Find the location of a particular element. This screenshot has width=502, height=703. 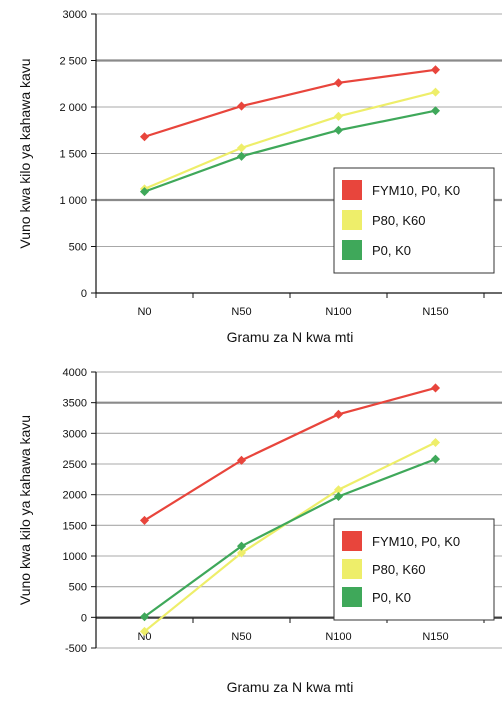

y-tick-label: 1 500 is located at coordinates (73, 155).